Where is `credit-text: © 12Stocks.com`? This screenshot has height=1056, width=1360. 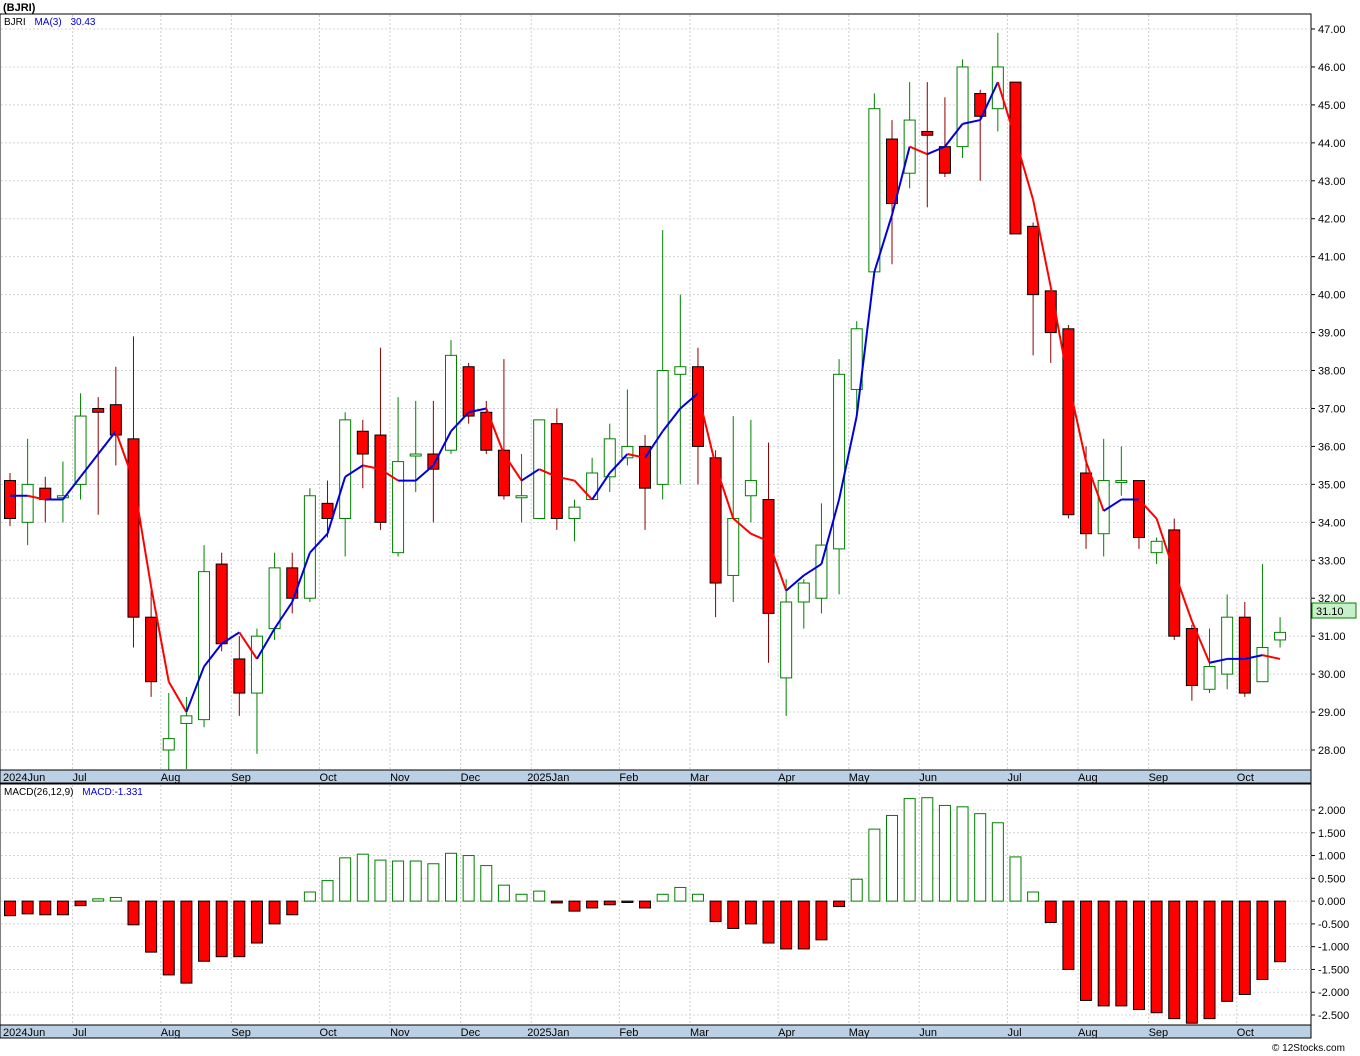
credit-text: © 12Stocks.com is located at coordinates (1308, 1048).